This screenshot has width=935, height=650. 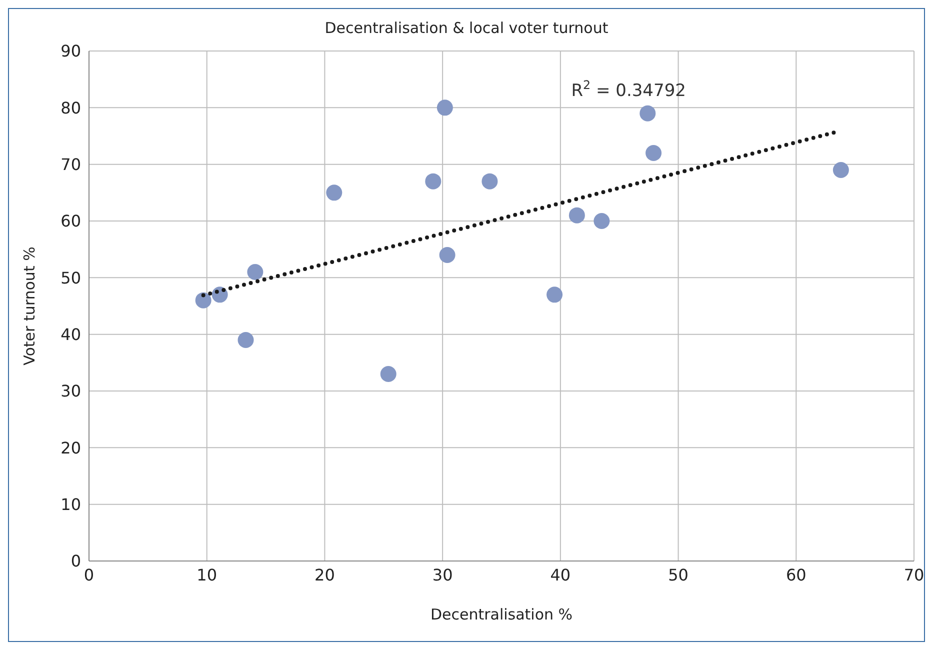 I want to click on y-tick-label: 0, so click(x=75, y=561).